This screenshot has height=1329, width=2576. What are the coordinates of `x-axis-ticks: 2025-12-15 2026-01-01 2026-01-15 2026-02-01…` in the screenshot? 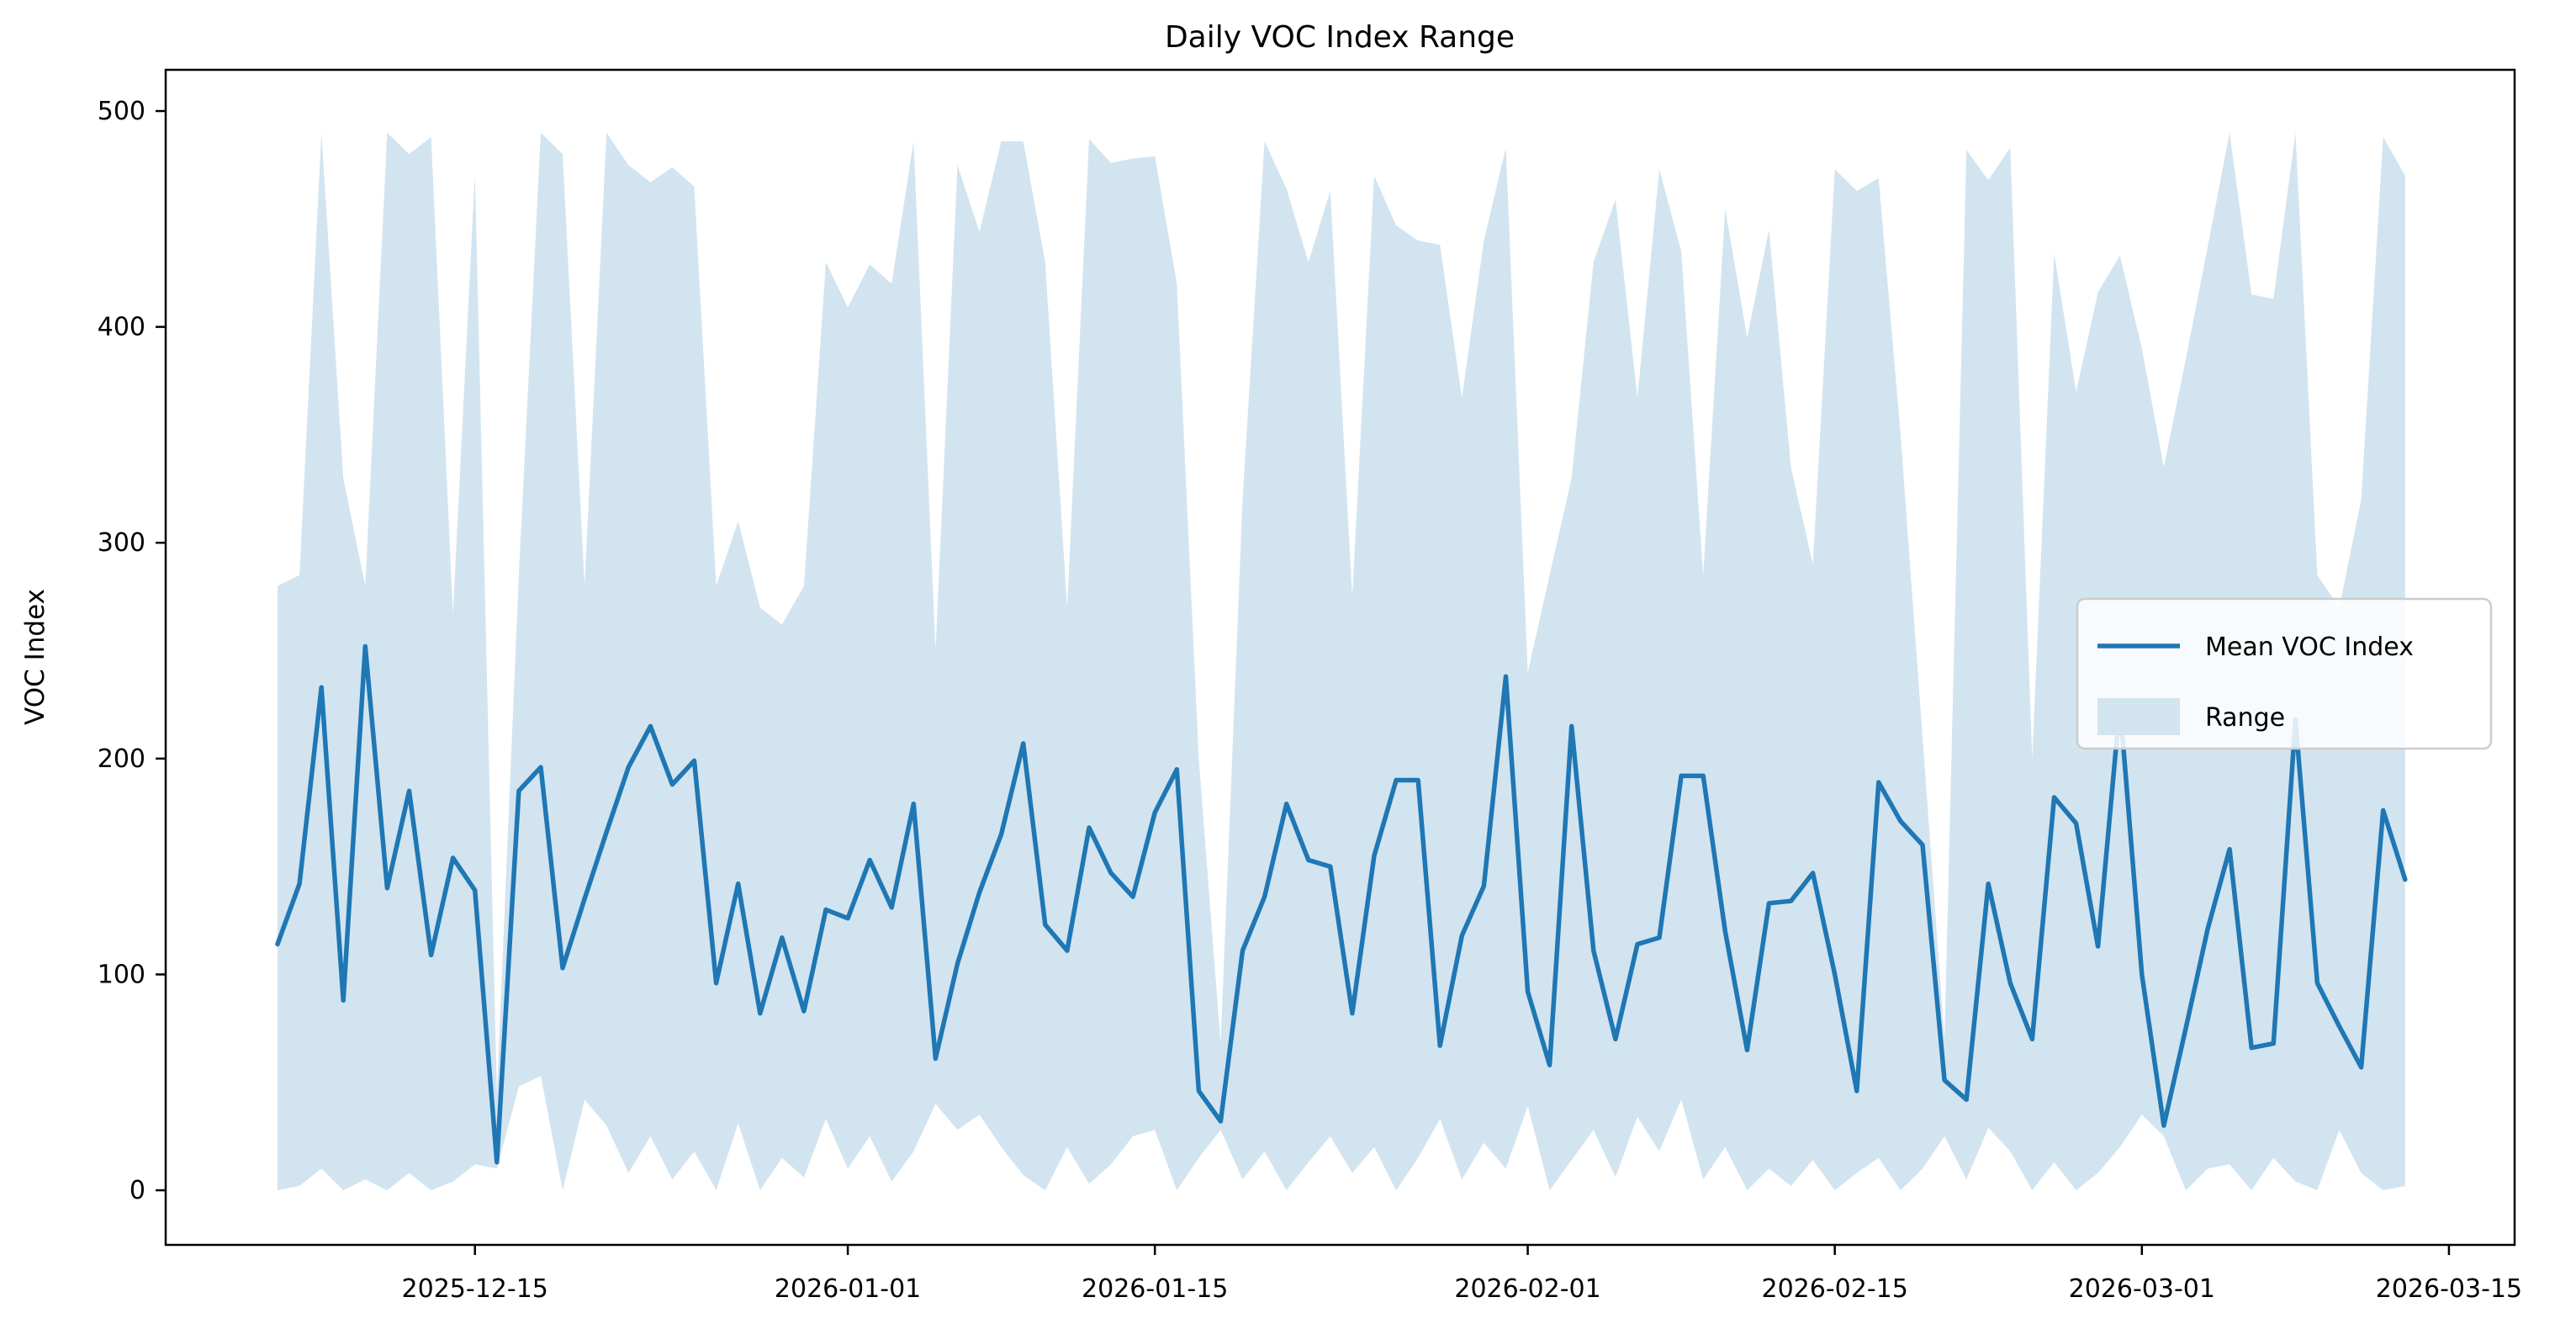 It's located at (1462, 1275).